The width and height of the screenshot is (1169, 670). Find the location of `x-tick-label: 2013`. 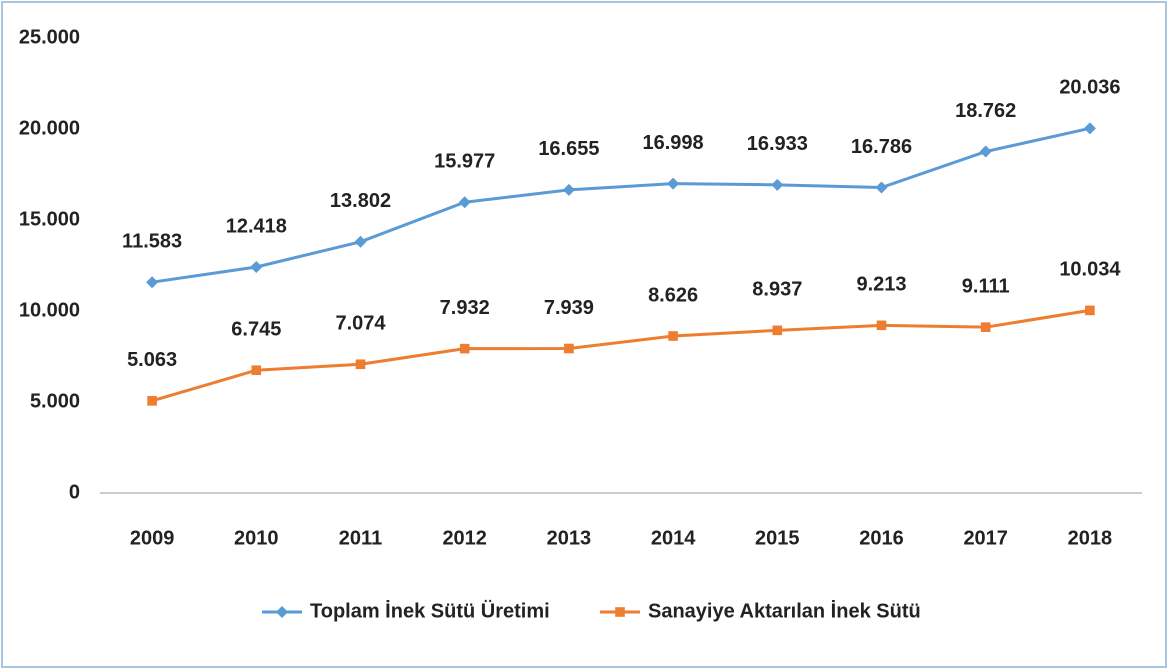

x-tick-label: 2013 is located at coordinates (569, 538).